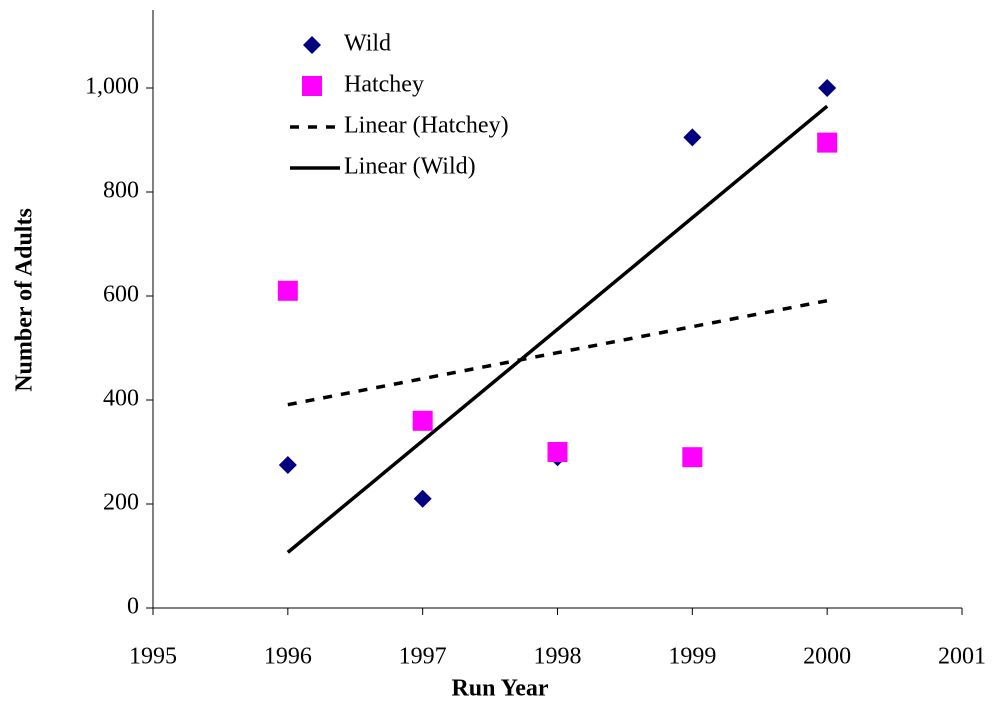 The width and height of the screenshot is (994, 707). I want to click on x-tick-label: 1996, so click(288, 657).